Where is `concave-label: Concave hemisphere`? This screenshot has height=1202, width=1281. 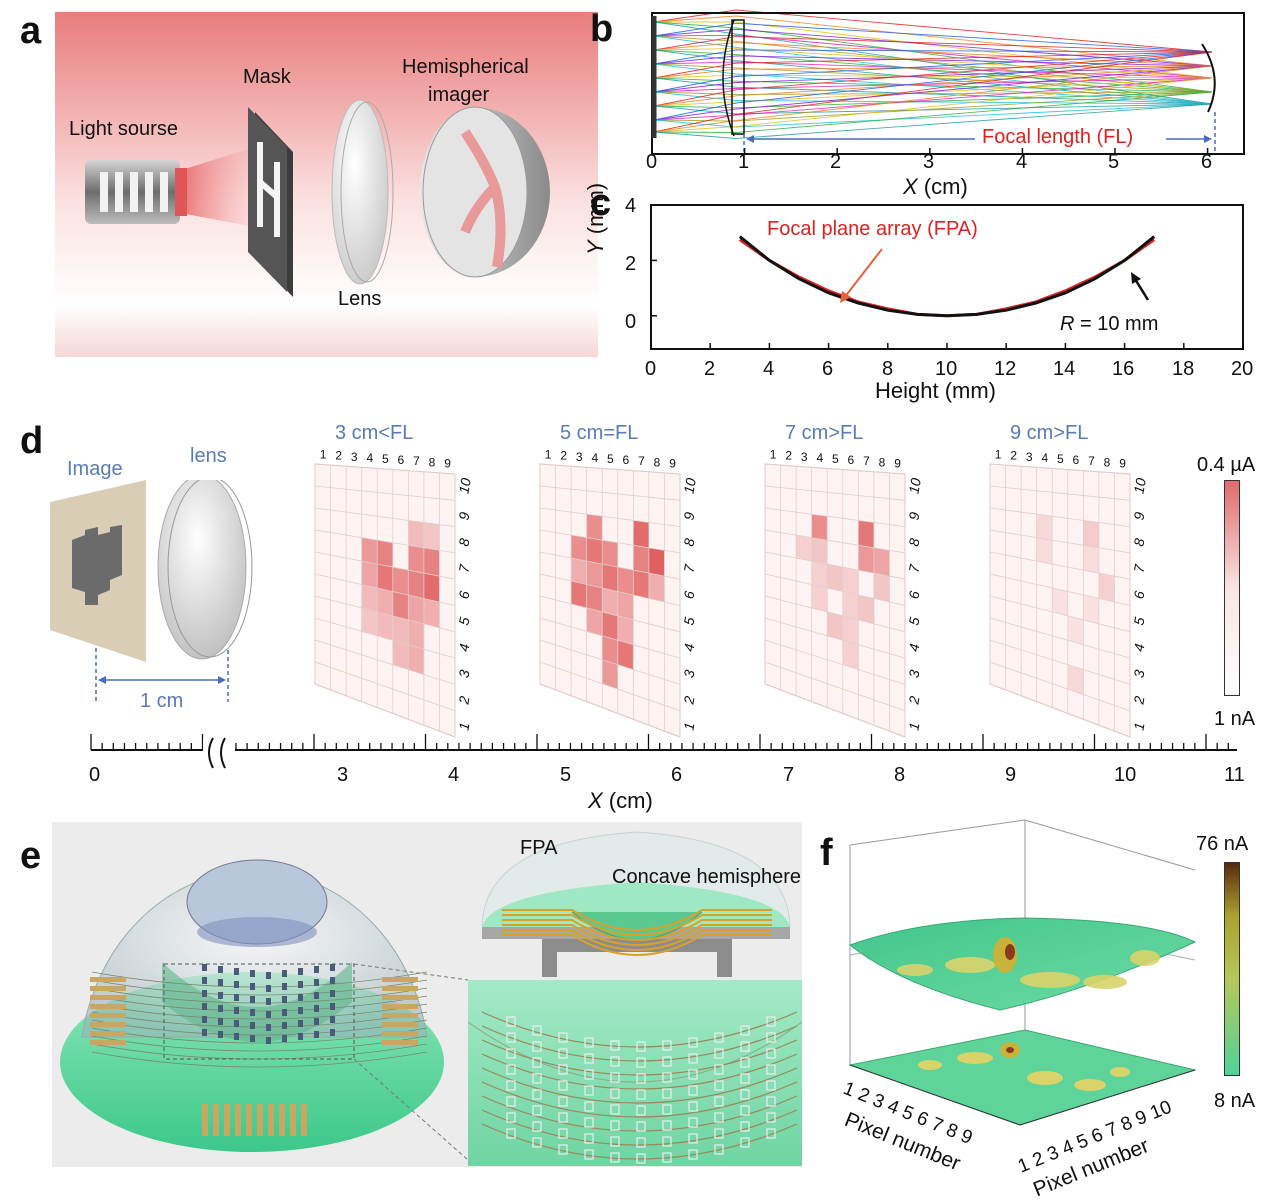
concave-label: Concave hemisphere is located at coordinates (706, 877).